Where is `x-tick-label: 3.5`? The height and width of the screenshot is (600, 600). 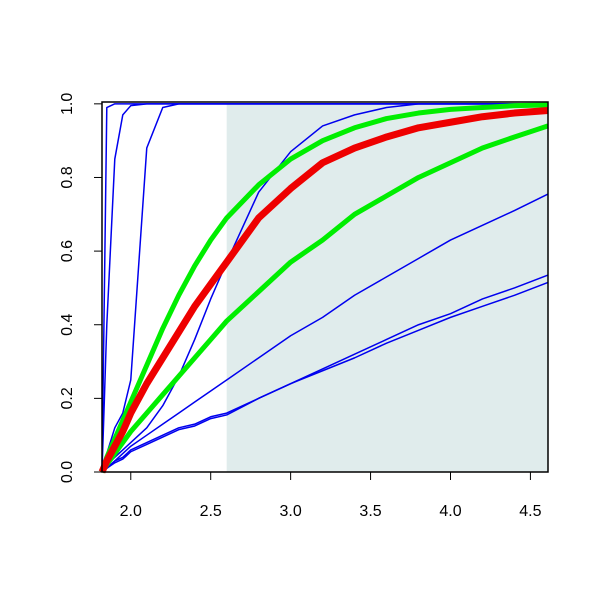 x-tick-label: 3.5 is located at coordinates (370, 511).